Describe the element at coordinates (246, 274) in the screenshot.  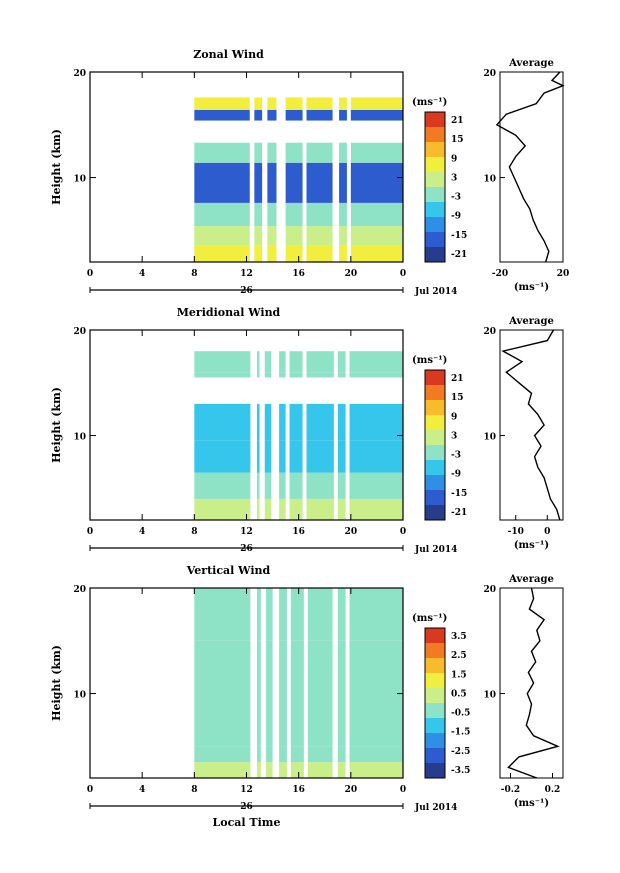
I see `x-tick-label: 12` at that location.